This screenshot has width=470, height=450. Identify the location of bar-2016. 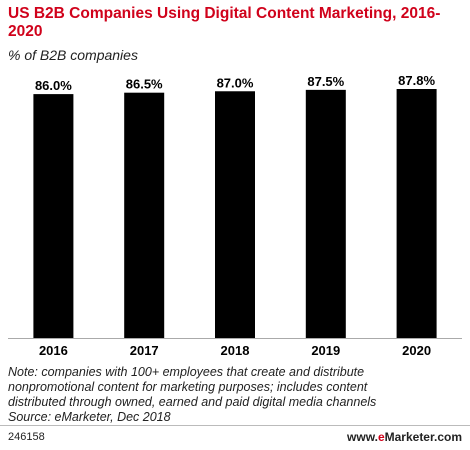
(53, 216).